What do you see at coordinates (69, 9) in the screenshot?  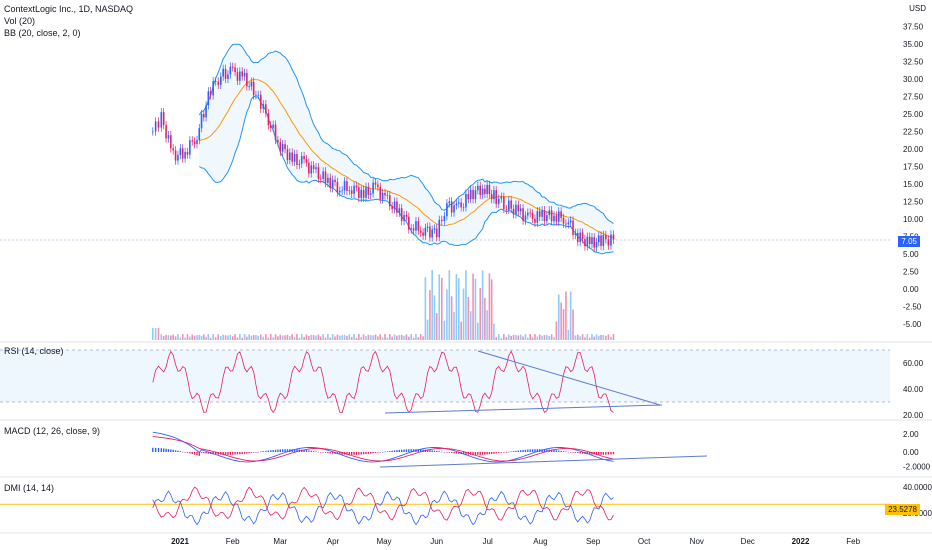 I see `chart-title: ContextLogic Inc., 1D, NASDAQ` at bounding box center [69, 9].